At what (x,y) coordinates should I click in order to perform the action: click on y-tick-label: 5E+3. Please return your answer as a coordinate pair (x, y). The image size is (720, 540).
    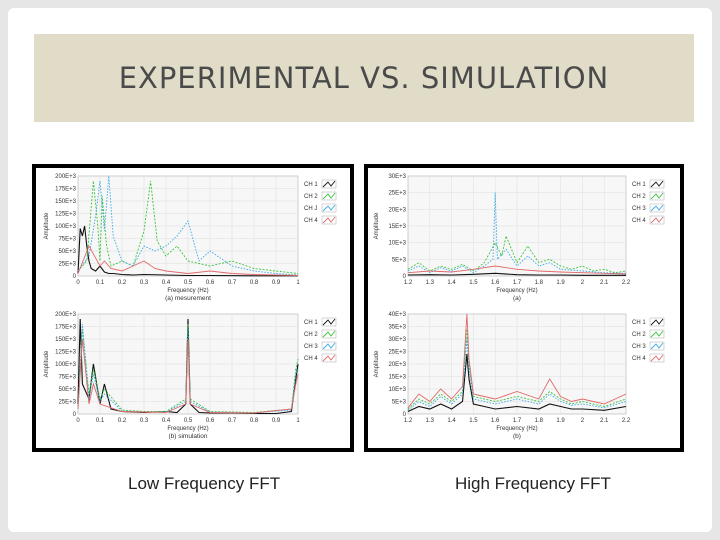
    Looking at the image, I should click on (399, 260).